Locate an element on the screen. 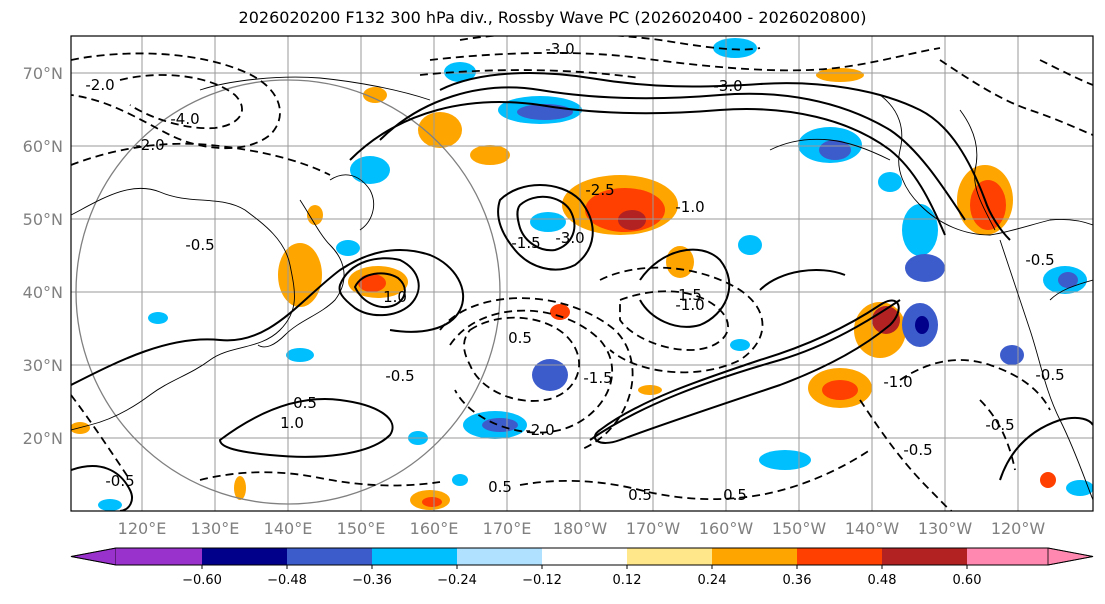  colorbar-tick-label: 0.12 is located at coordinates (627, 580).